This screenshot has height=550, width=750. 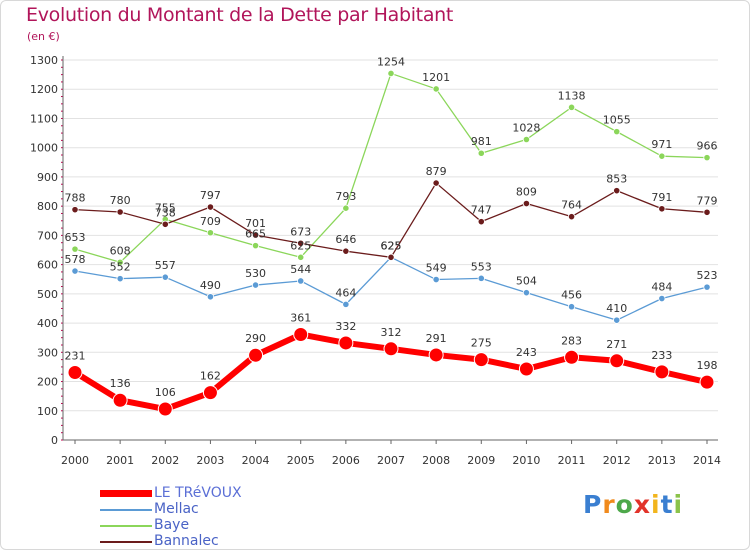 What do you see at coordinates (210, 460) in the screenshot?
I see `x-tick-label: 2003` at bounding box center [210, 460].